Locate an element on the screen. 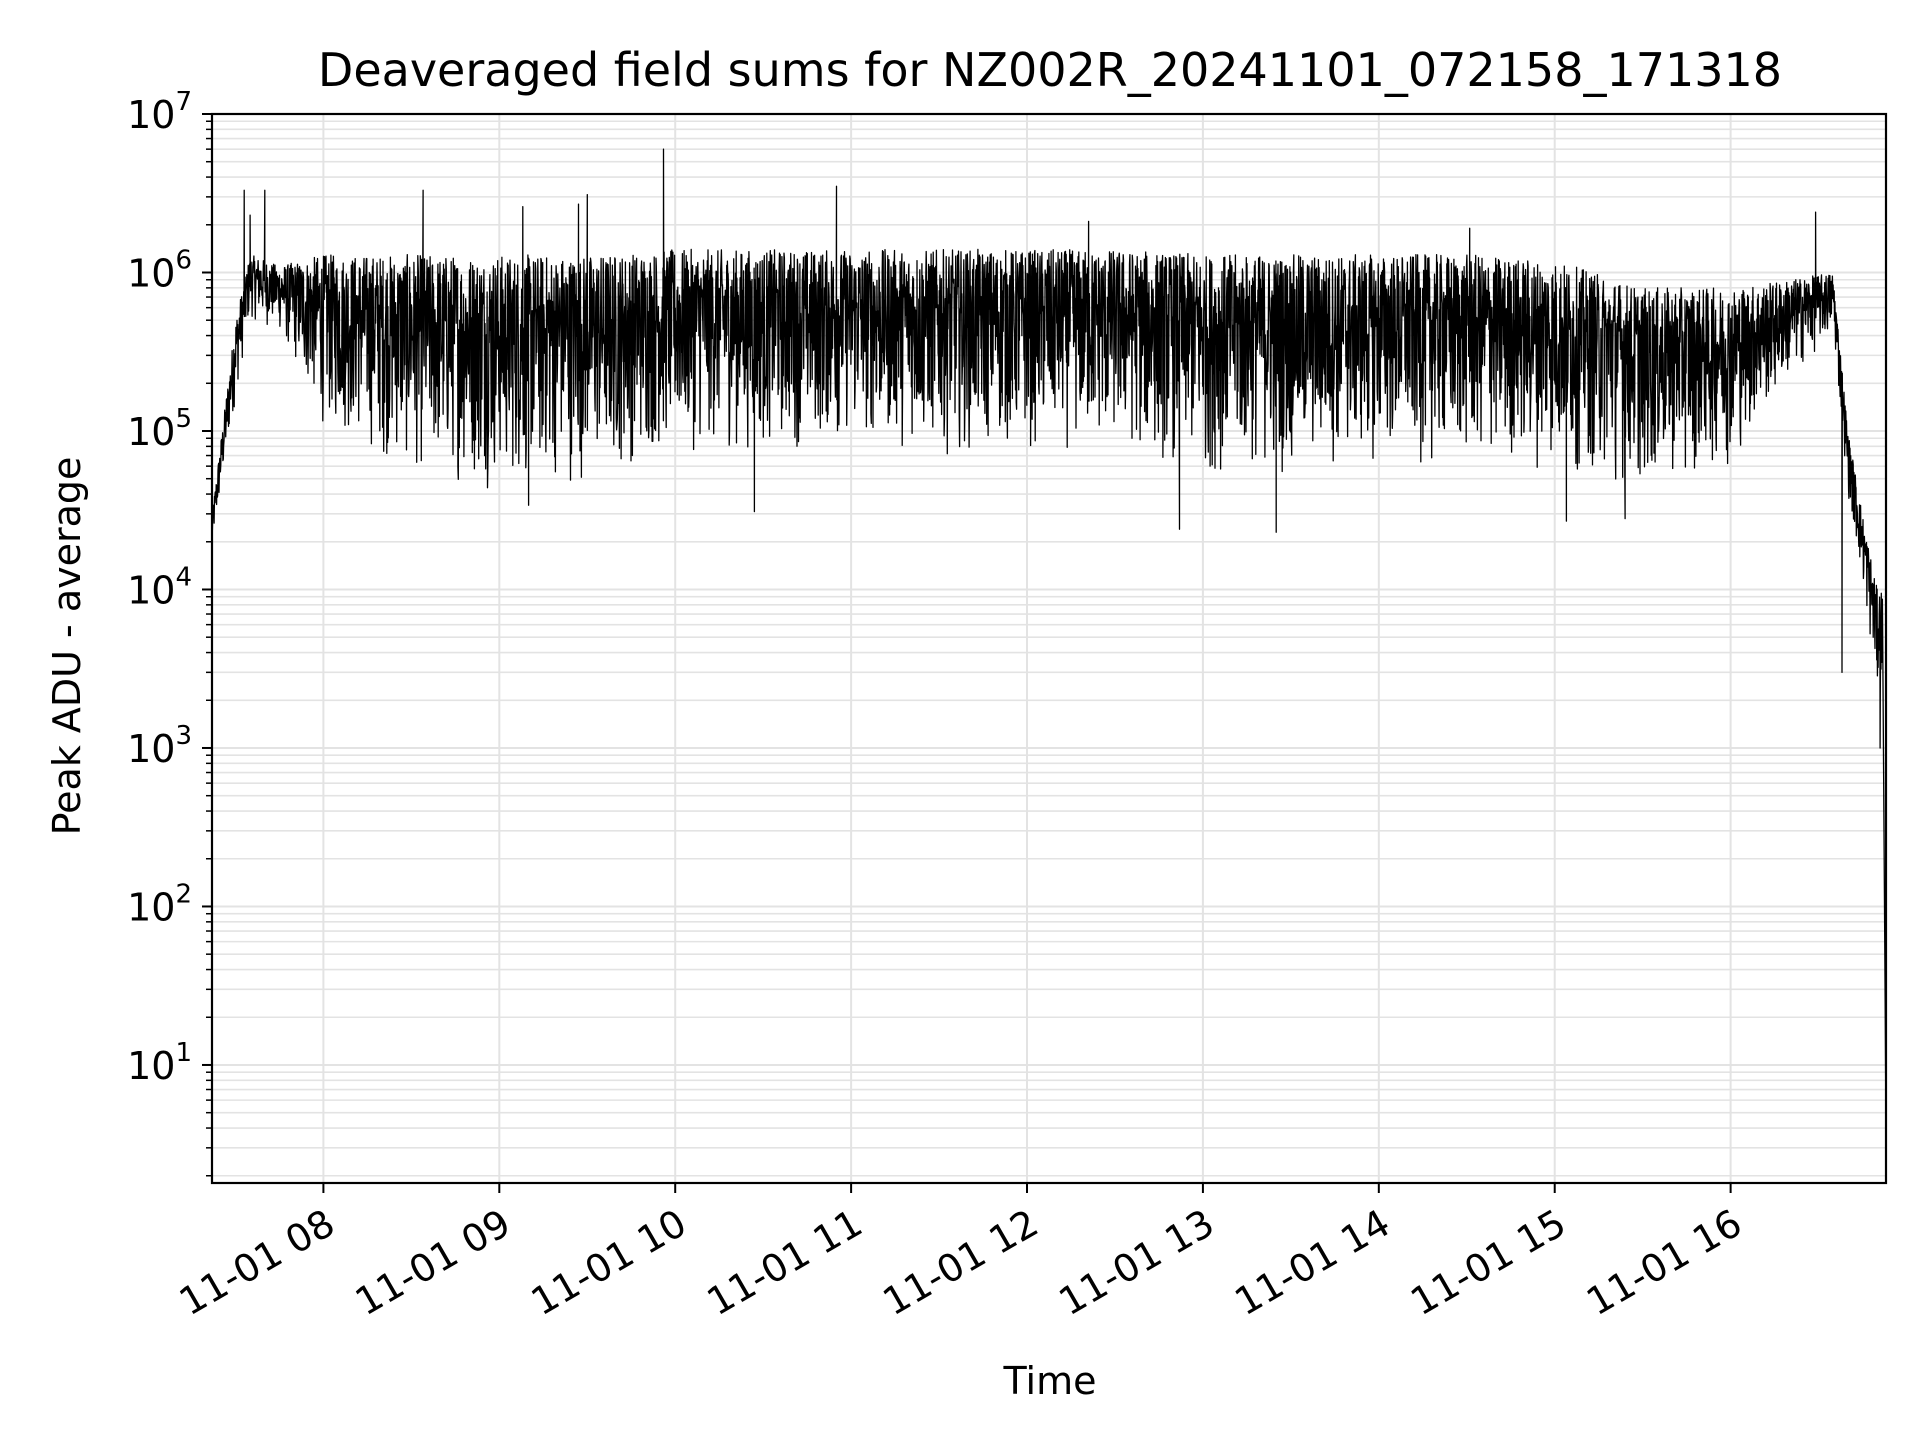  y-axis-label: Peak ADU - average is located at coordinates (67, 646).